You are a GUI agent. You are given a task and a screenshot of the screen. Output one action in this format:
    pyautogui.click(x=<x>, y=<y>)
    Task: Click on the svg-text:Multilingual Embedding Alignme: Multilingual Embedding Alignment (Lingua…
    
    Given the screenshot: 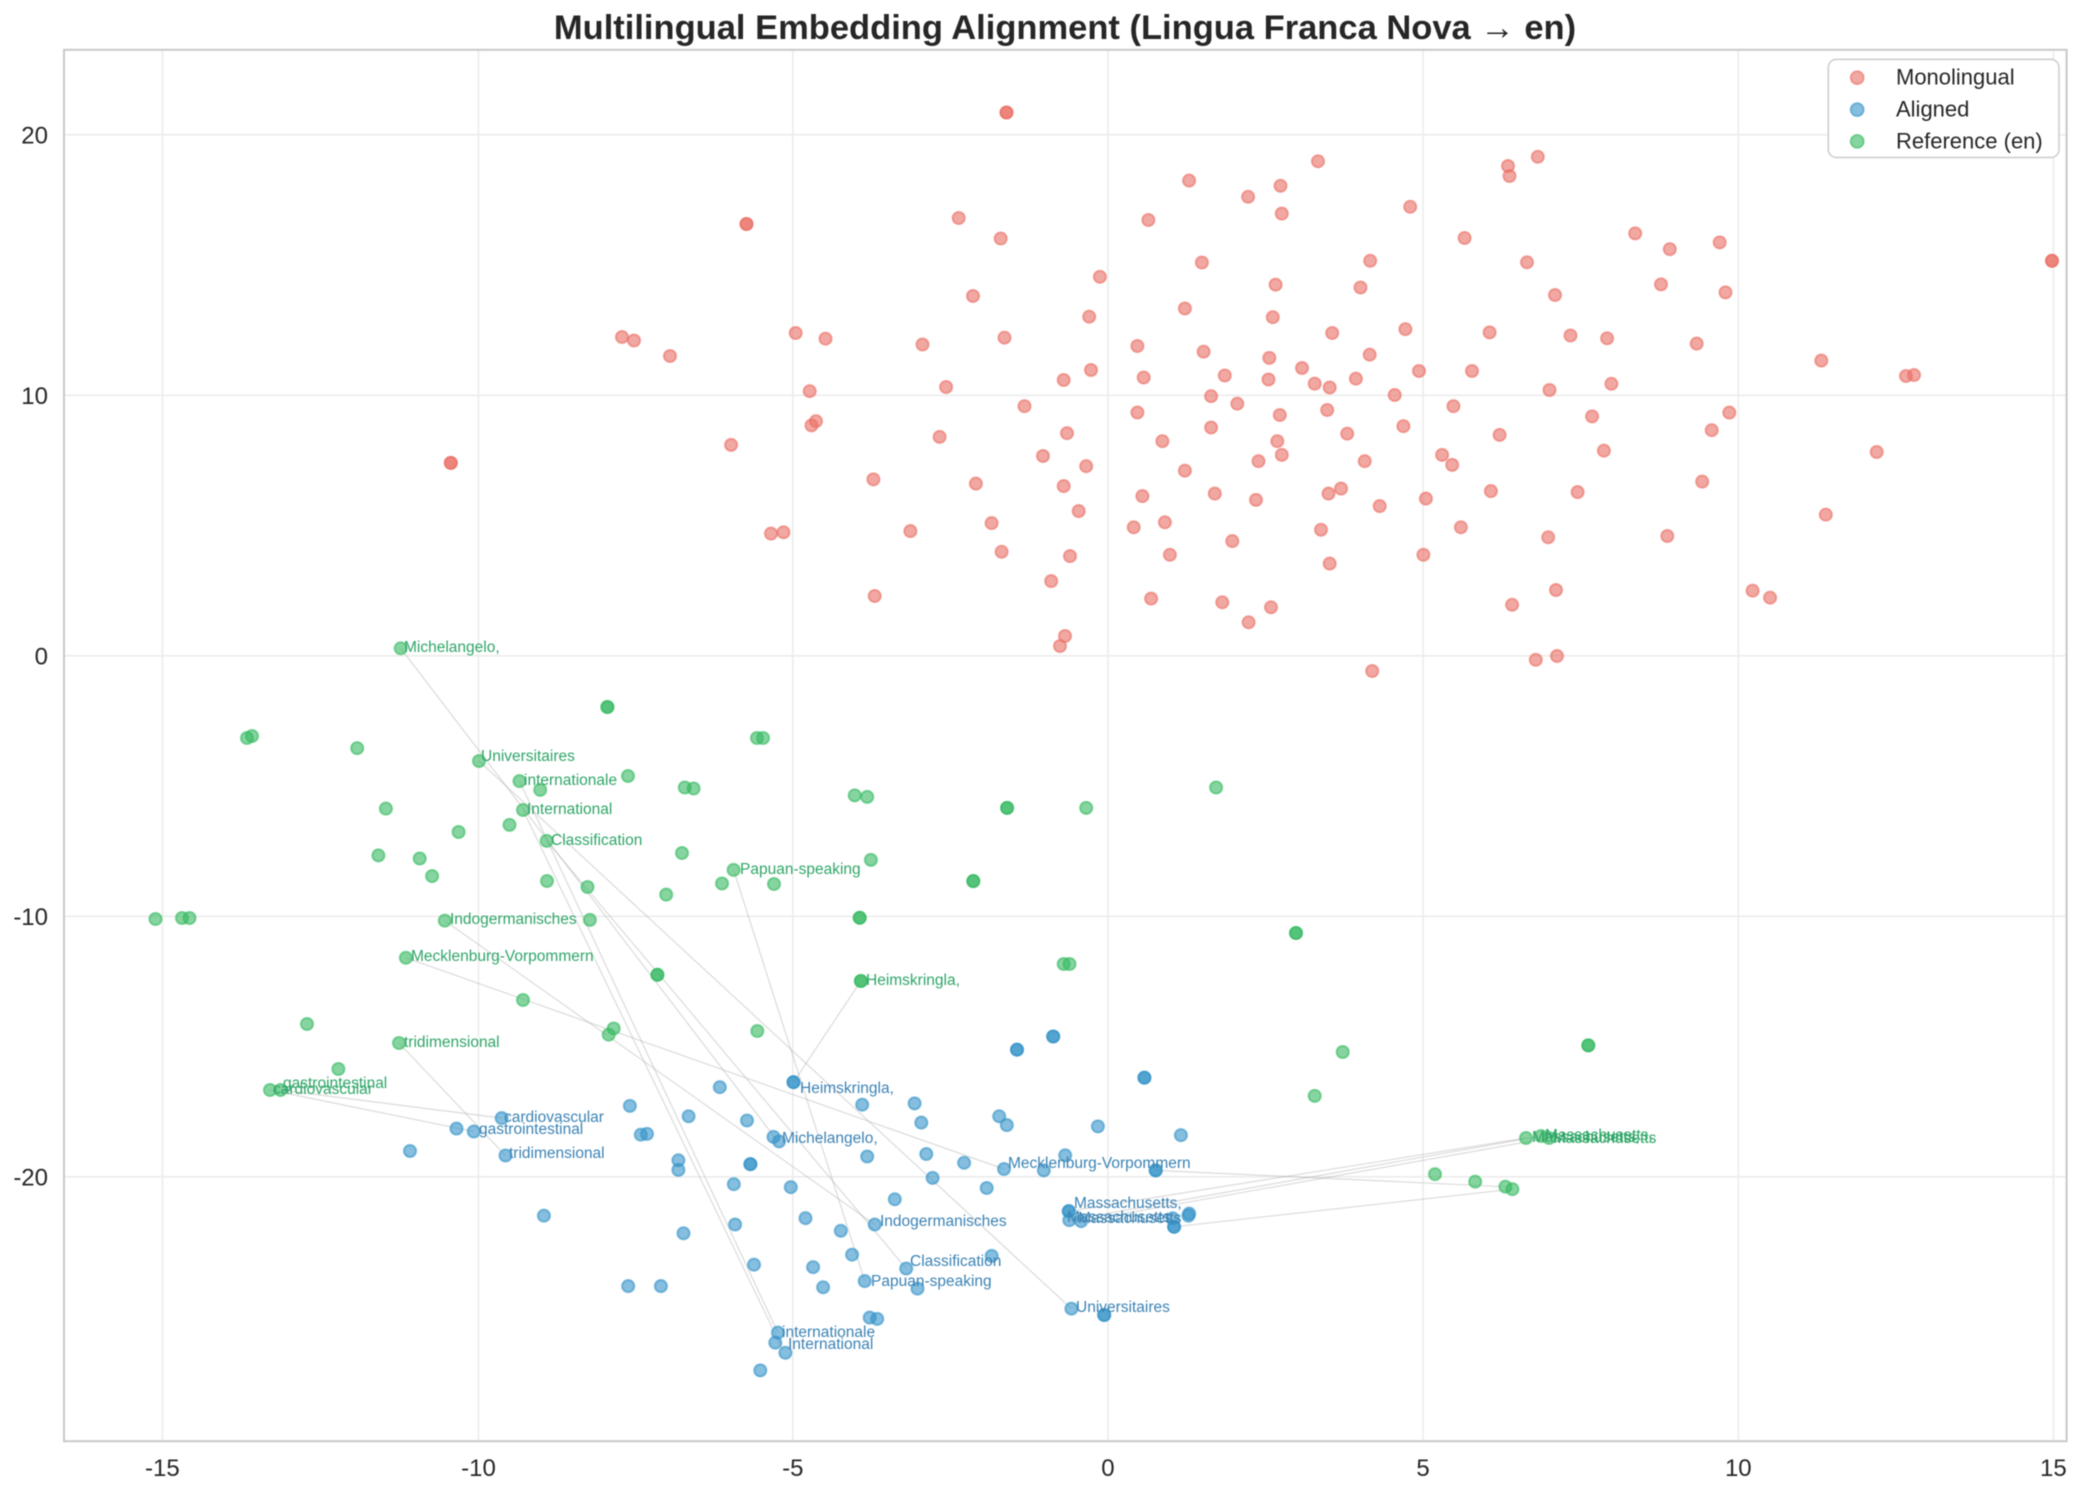 What is the action you would take?
    pyautogui.click(x=1065, y=28)
    